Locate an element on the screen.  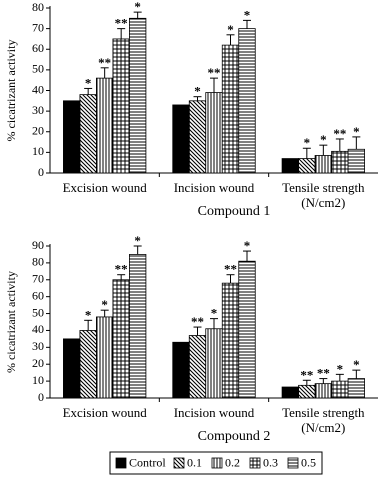
x-axis-label: Compound 1 is located at coordinates (234, 211).